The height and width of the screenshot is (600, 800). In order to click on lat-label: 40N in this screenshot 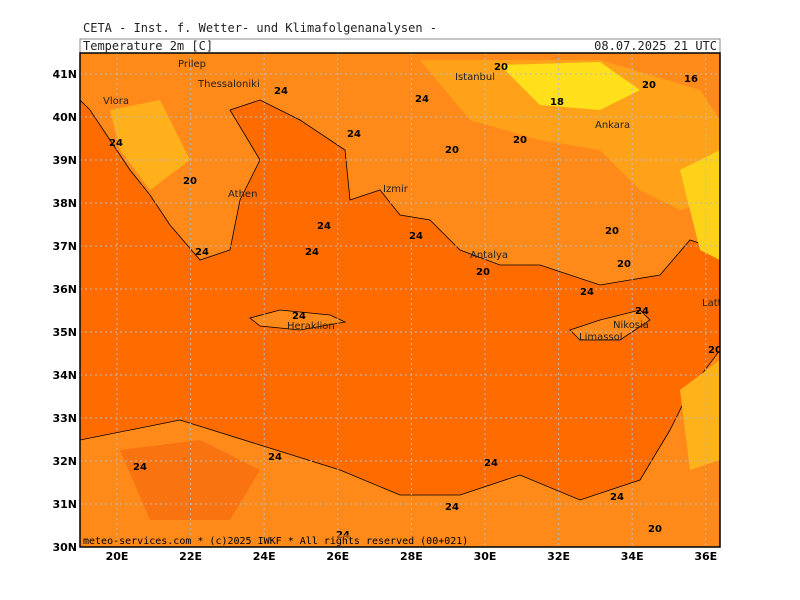, I will do `click(64, 117)`.